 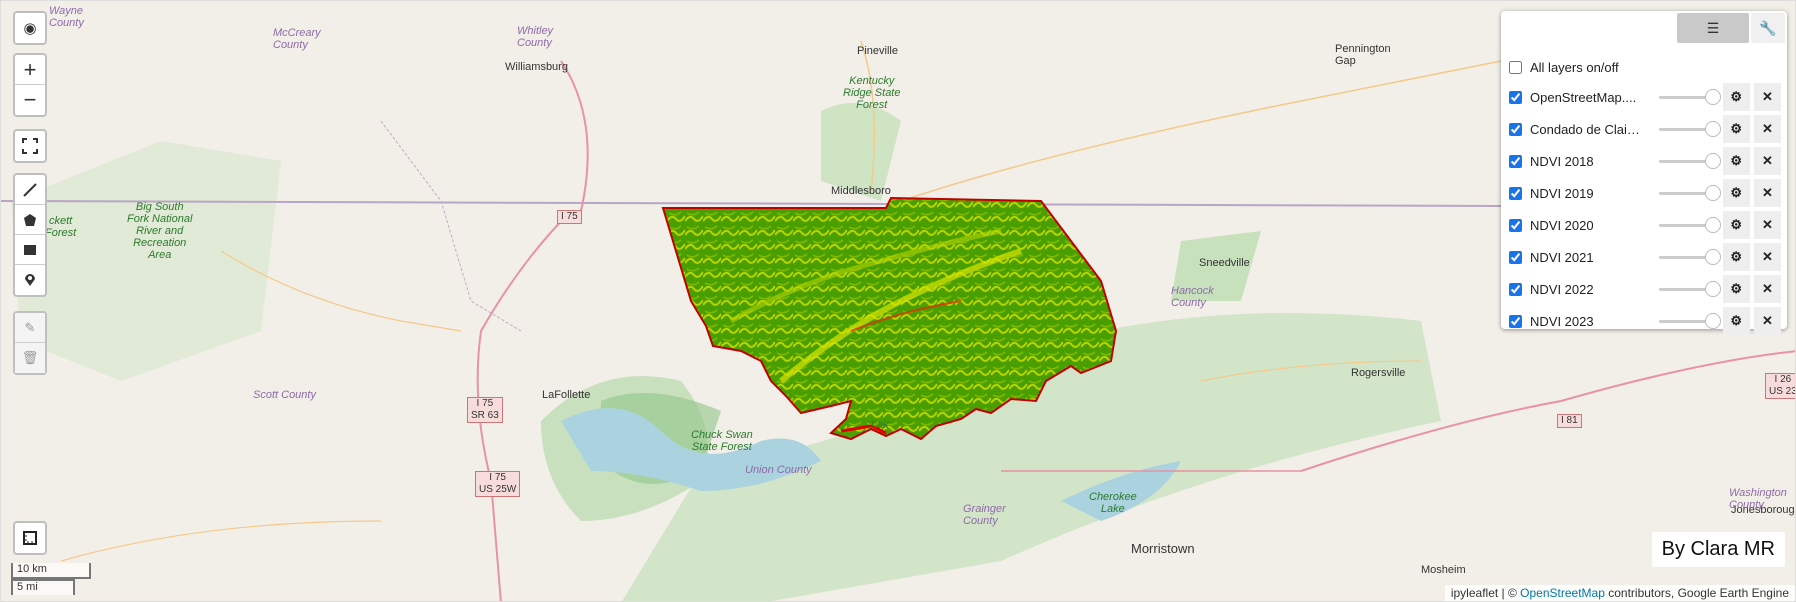 I want to click on place-pickett: ckett Forest, so click(x=61, y=227).